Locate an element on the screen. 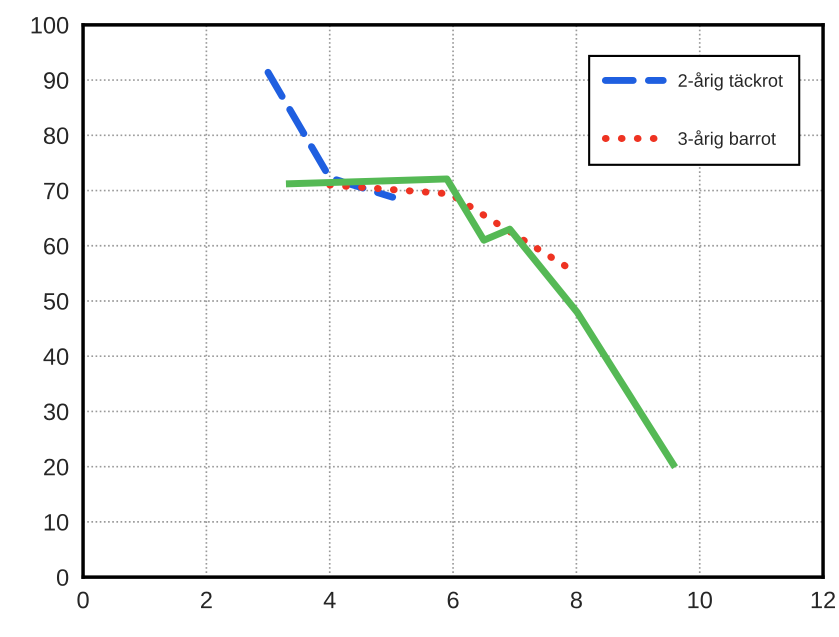 Image resolution: width=839 pixels, height=637 pixels. y-tick-label: 100 is located at coordinates (50, 25).